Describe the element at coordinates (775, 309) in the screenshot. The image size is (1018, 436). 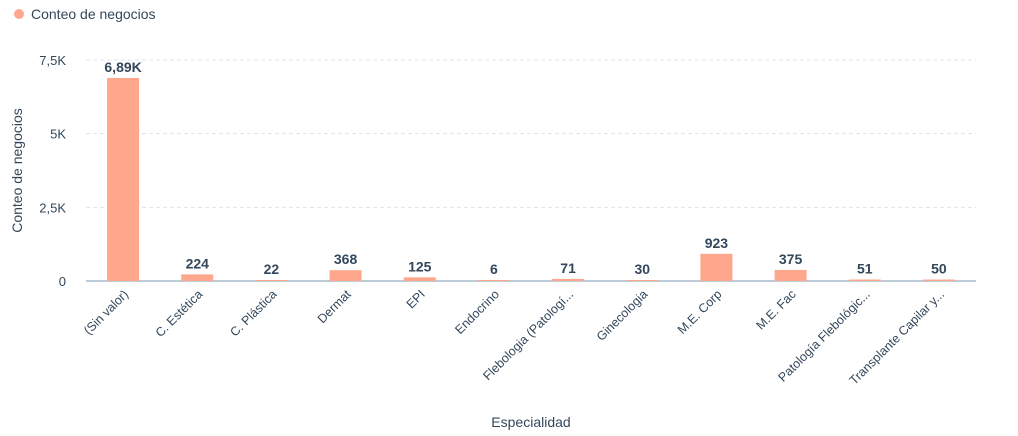
I see `x-tick-label: M.E. Fac` at that location.